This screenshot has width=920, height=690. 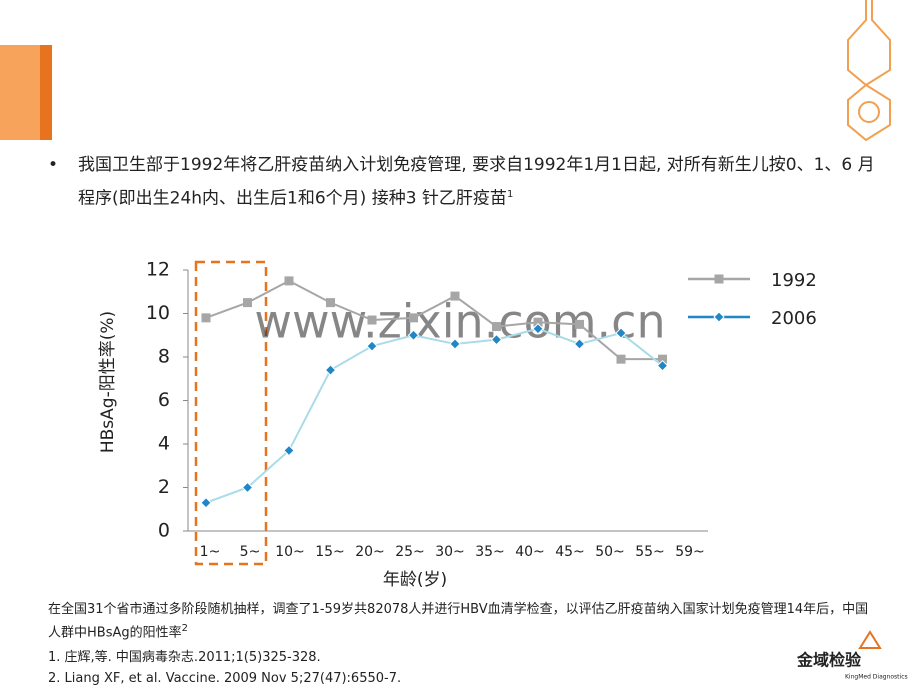 What do you see at coordinates (158, 270) in the screenshot?
I see `y-tick-label: 12` at bounding box center [158, 270].